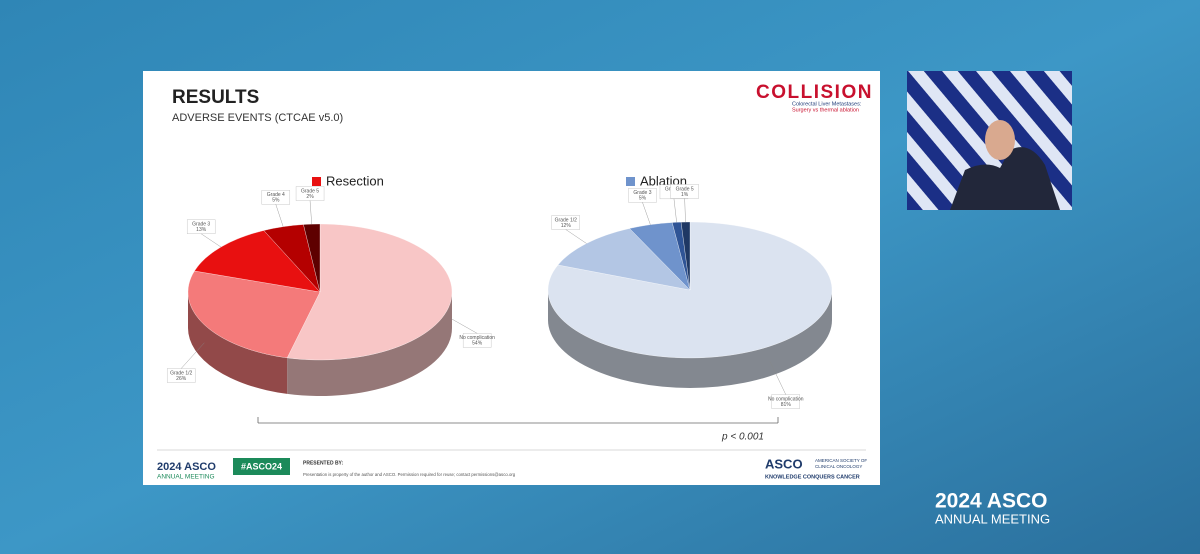 The height and width of the screenshot is (554, 1200). Describe the element at coordinates (838, 466) in the screenshot. I see `society: CLINICAL ONCOLOGY` at that location.